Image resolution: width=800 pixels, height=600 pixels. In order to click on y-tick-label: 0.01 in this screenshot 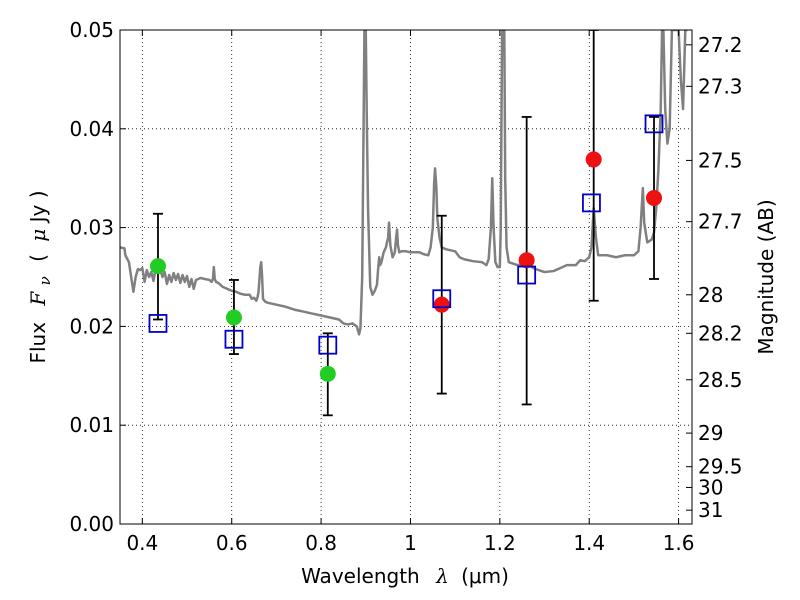, I will do `click(91, 425)`.